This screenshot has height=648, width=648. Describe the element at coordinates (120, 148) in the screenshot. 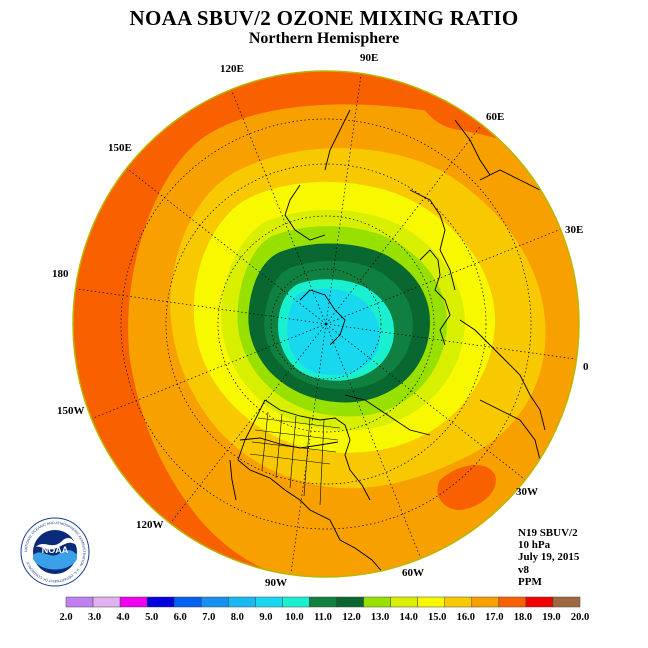

I see `lon-label-150e: 150E` at that location.